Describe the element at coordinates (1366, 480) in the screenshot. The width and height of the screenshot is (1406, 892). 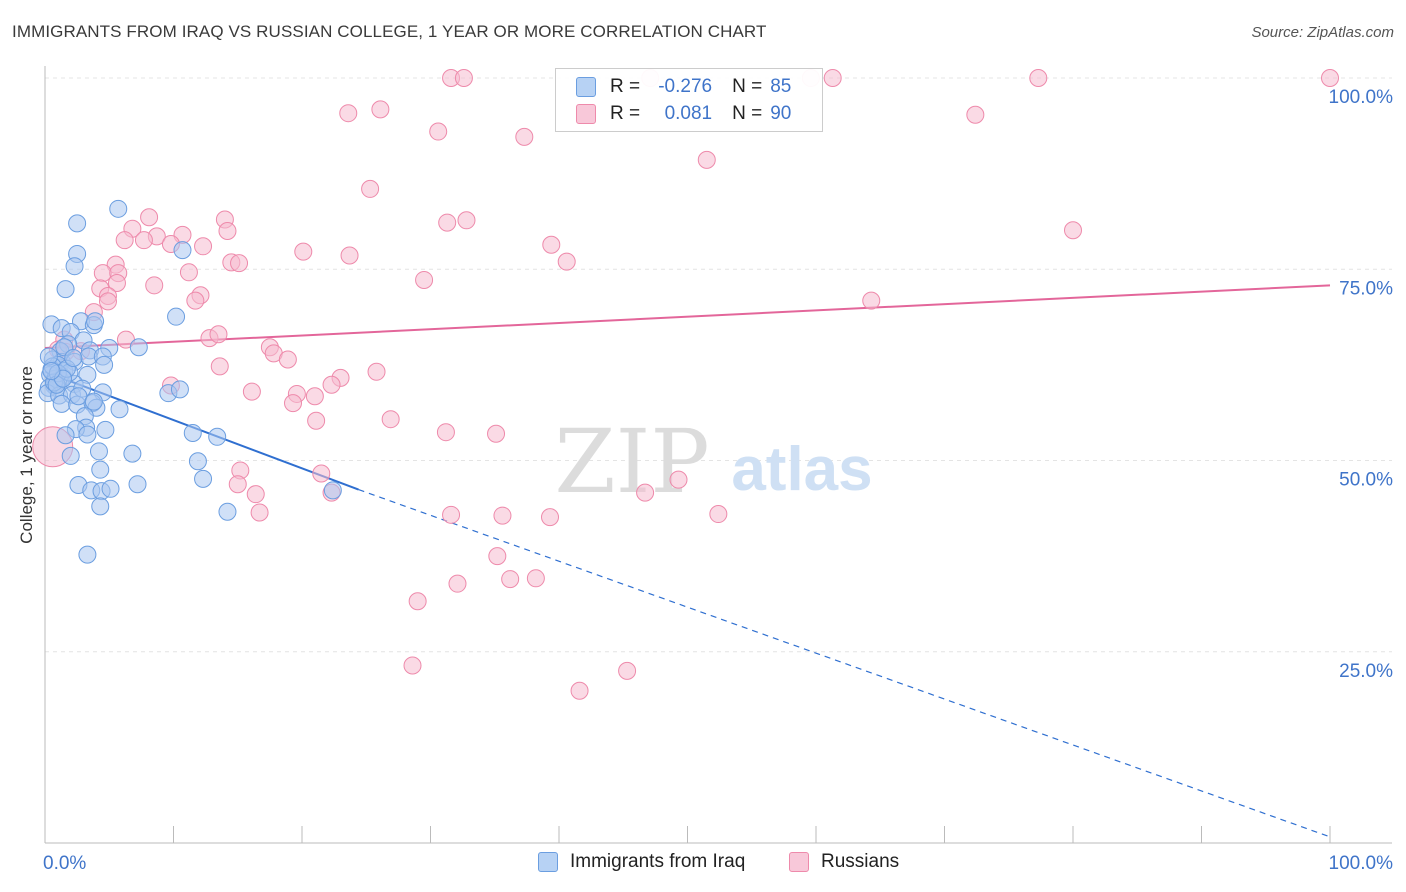
I see `y-tick-label: 50.0%` at that location.